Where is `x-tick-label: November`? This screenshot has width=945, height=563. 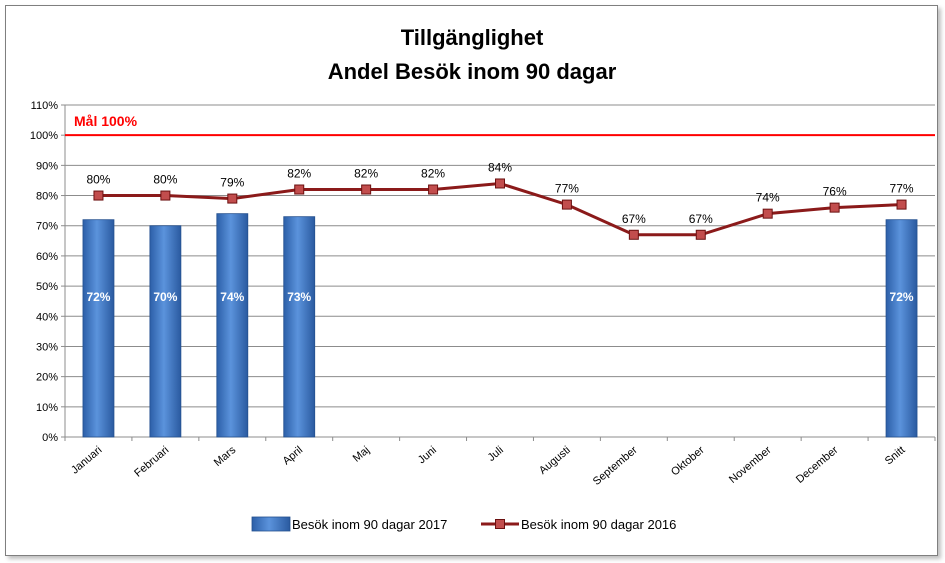
x-tick-label: November is located at coordinates (750, 465).